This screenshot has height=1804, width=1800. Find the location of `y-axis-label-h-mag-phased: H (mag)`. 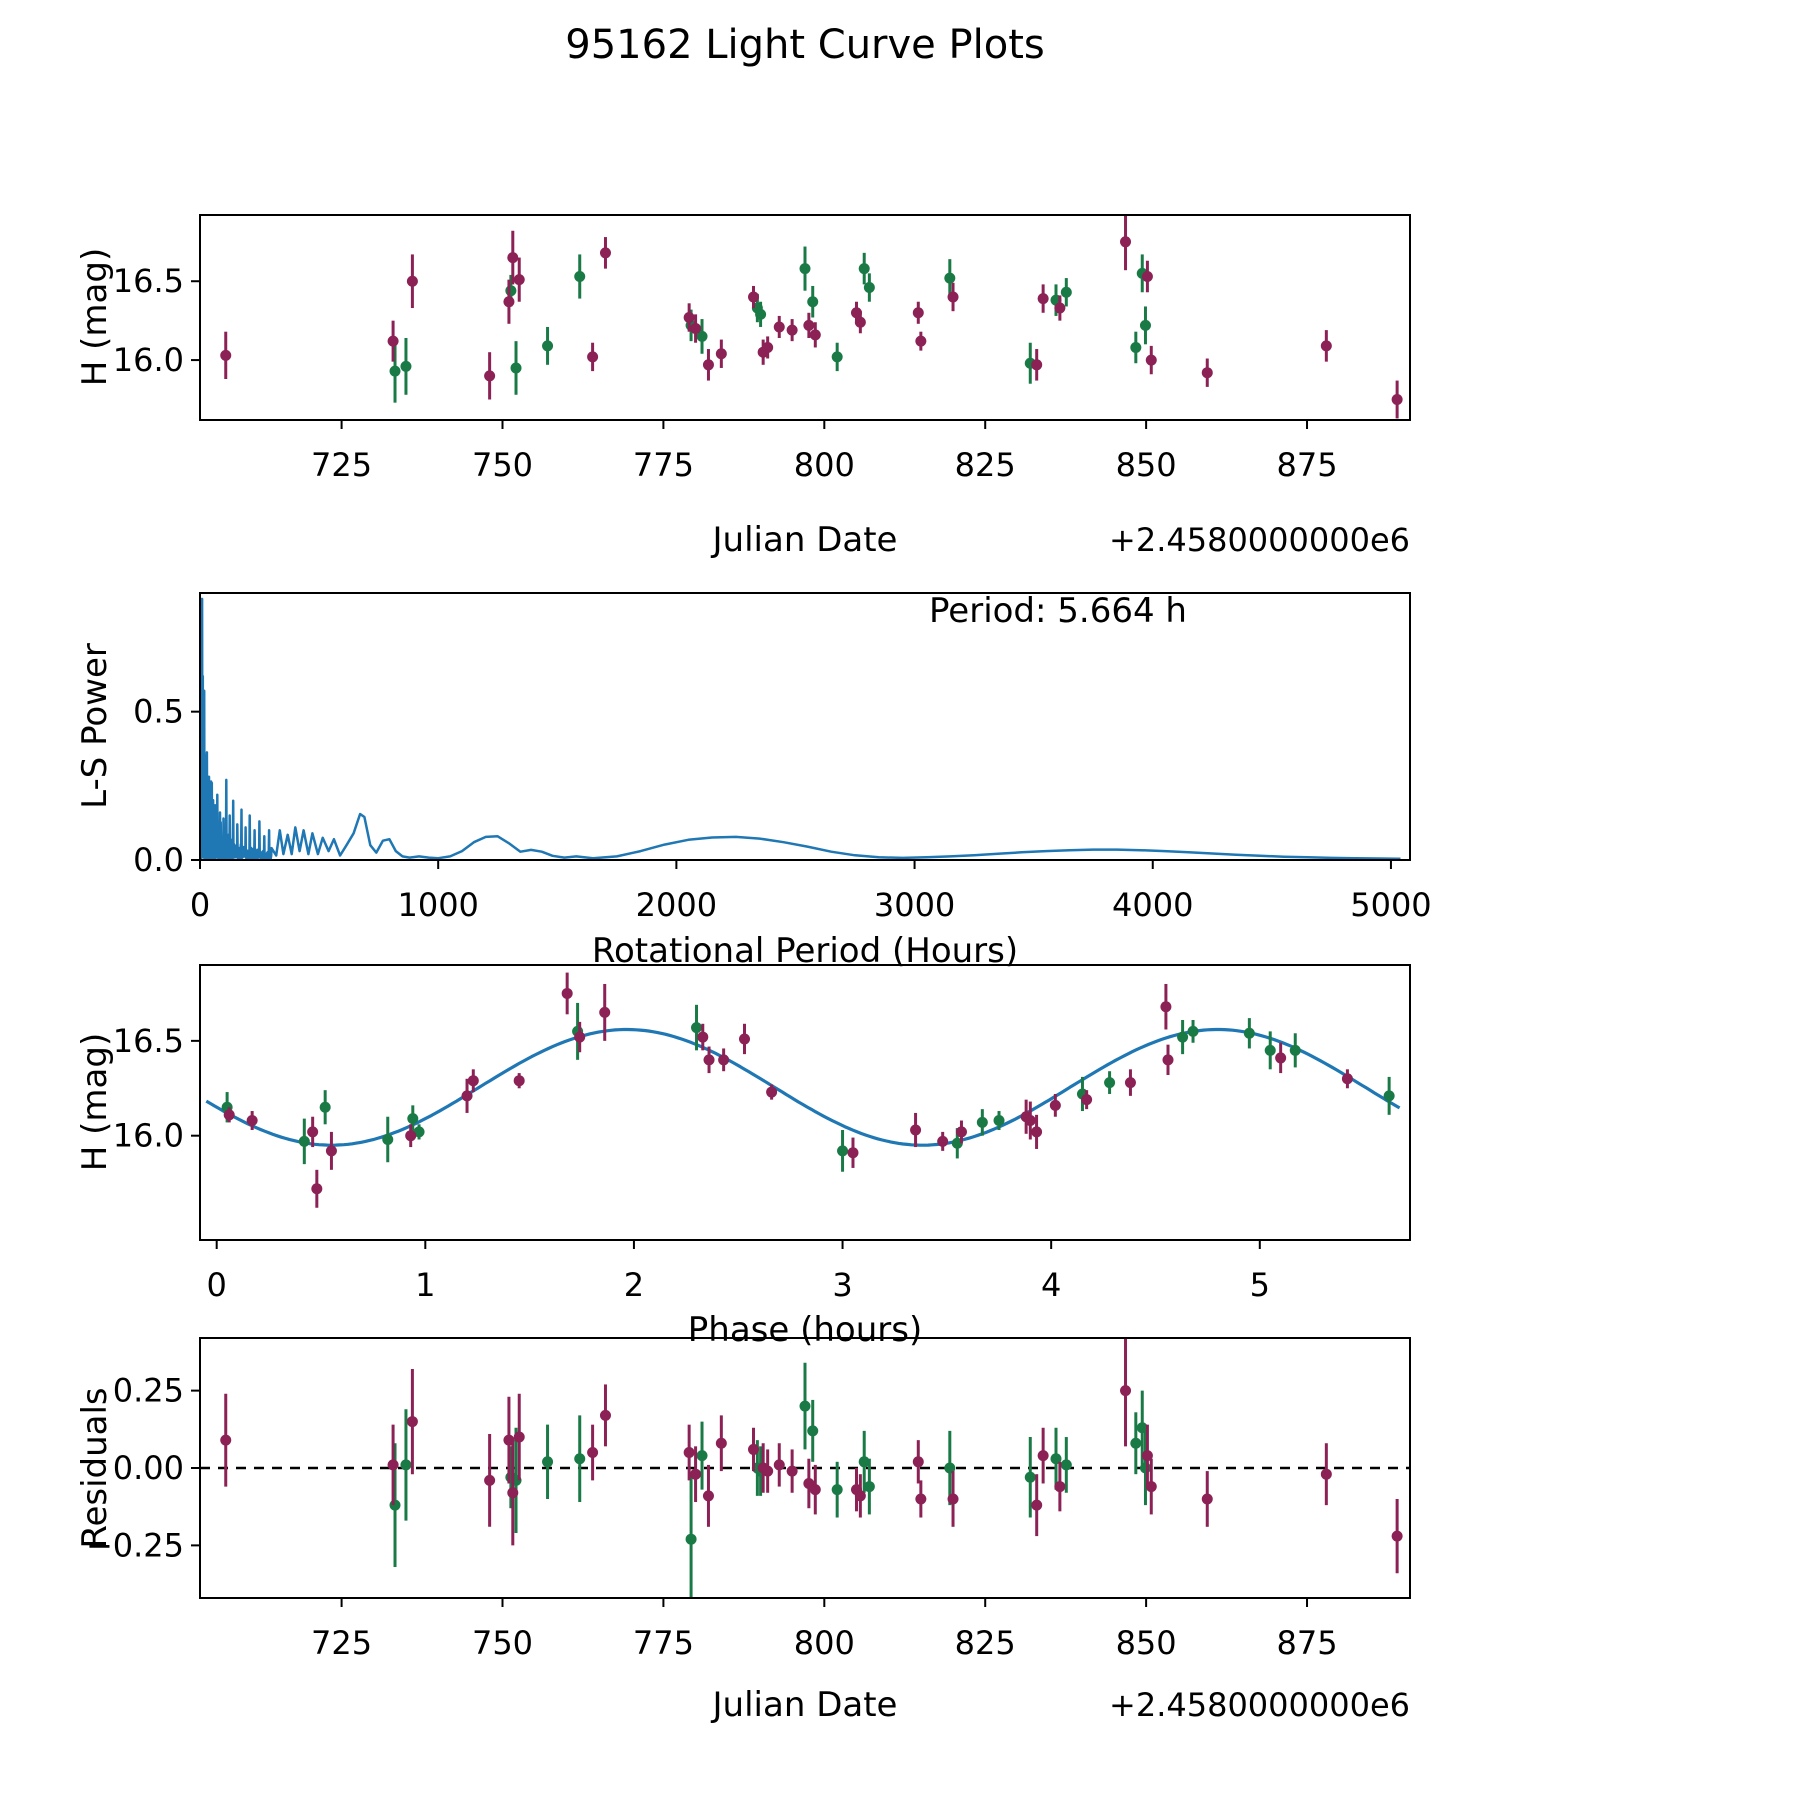

y-axis-label-h-mag-phased: H (mag) is located at coordinates (95, 1102).